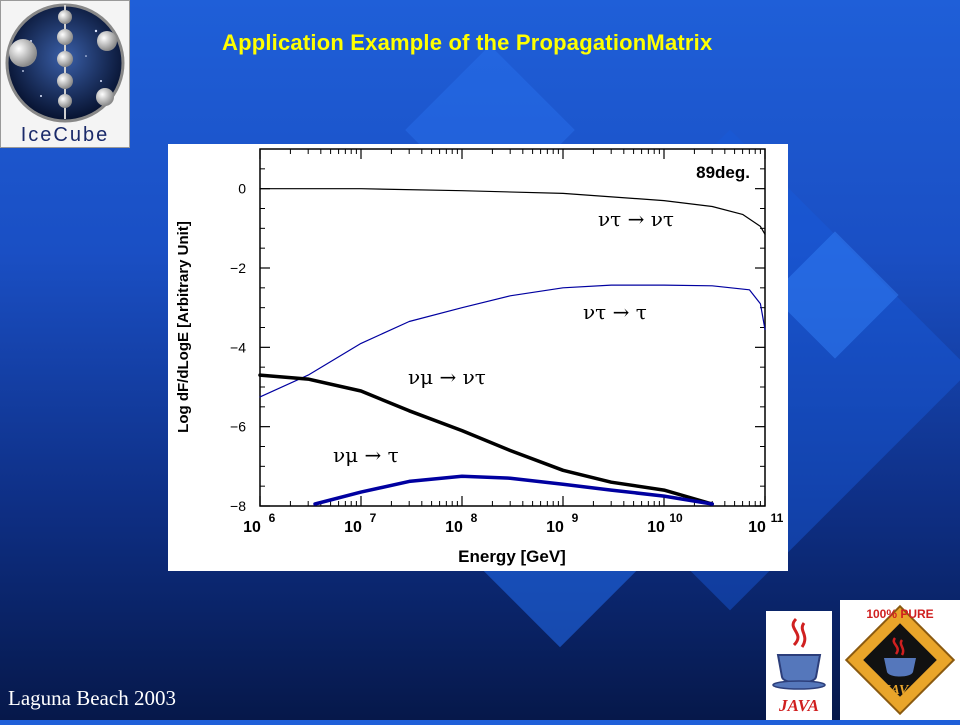  Describe the element at coordinates (900, 660) in the screenshot. I see `pure-java-logo: JAVA 100% PURE` at that location.